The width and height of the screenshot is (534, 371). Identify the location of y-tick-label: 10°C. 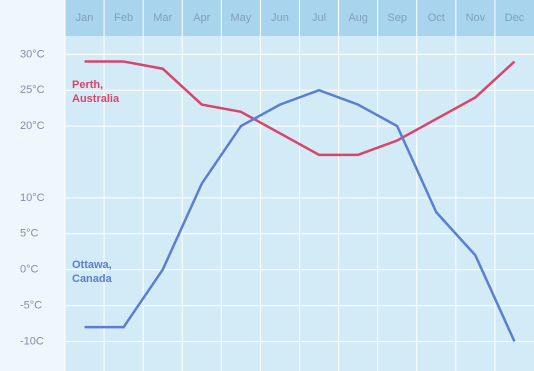
(32, 198).